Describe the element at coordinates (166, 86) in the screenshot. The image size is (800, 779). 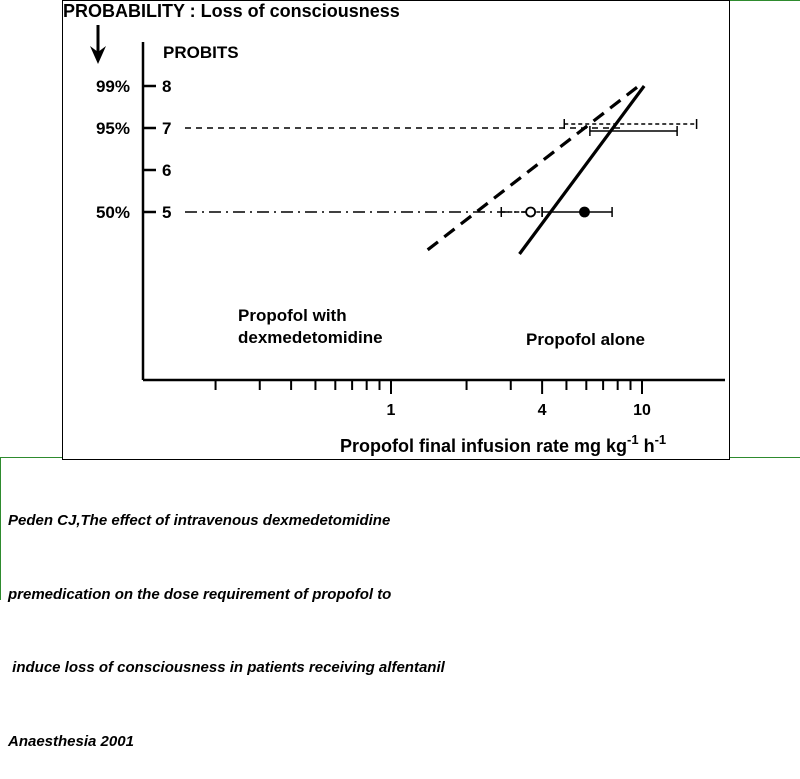
I see `y-tick-label-8: 8` at that location.